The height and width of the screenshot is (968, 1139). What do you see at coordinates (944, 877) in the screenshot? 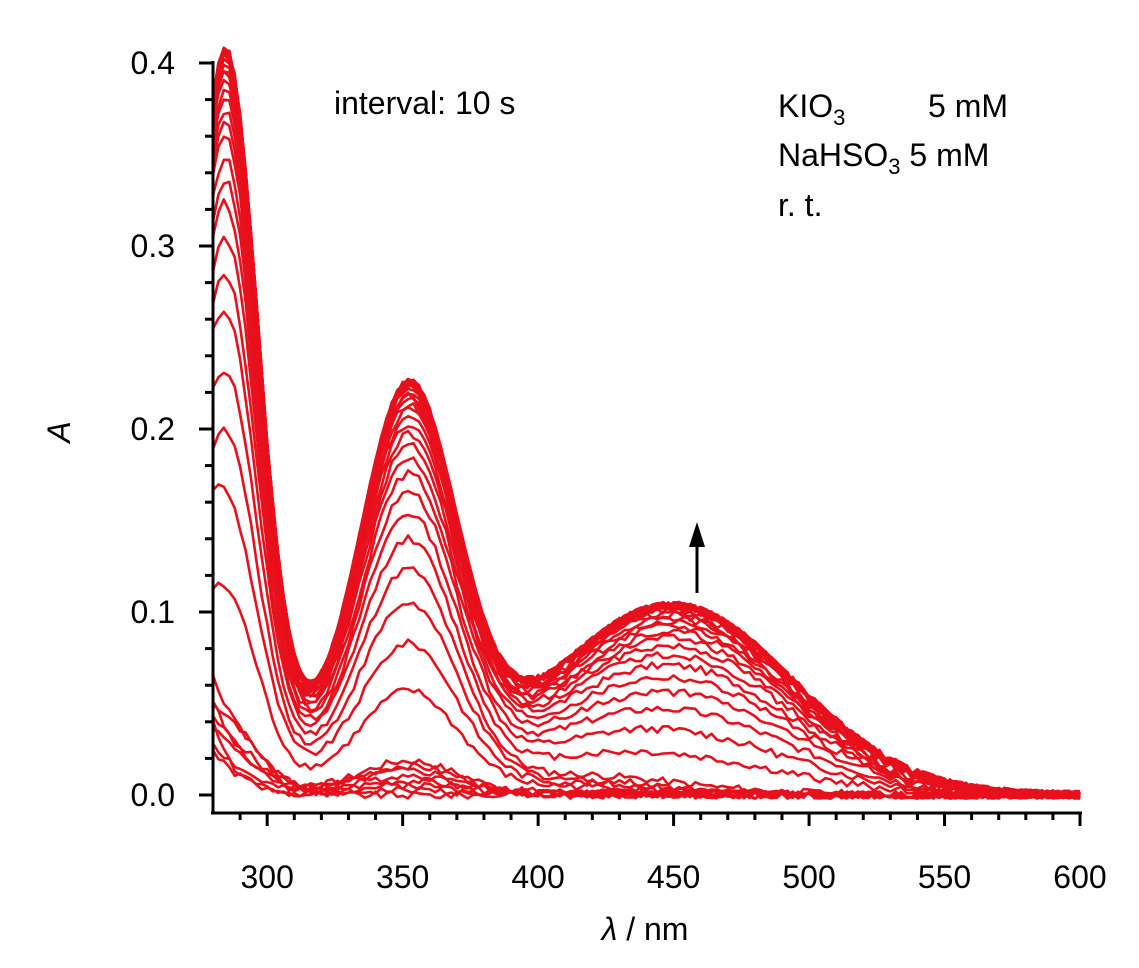
I see `x-tick-label: 550` at bounding box center [944, 877].